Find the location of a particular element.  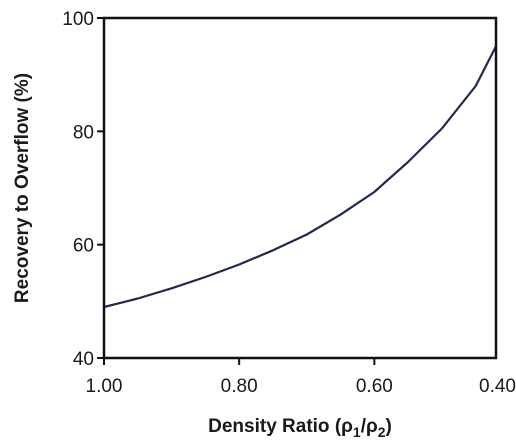

x-tick-label: 1.00 is located at coordinates (104, 386).